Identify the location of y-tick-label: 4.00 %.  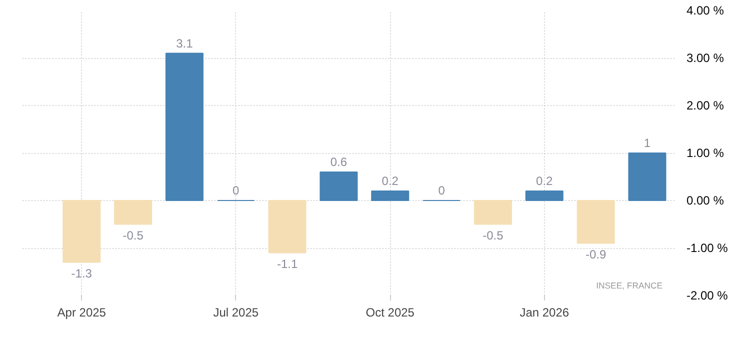
(705, 11).